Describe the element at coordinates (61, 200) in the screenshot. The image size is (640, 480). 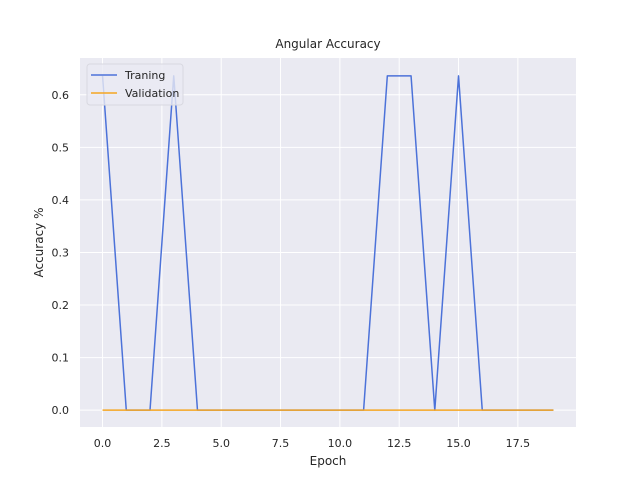
I see `y-tick-label: 0.4` at that location.